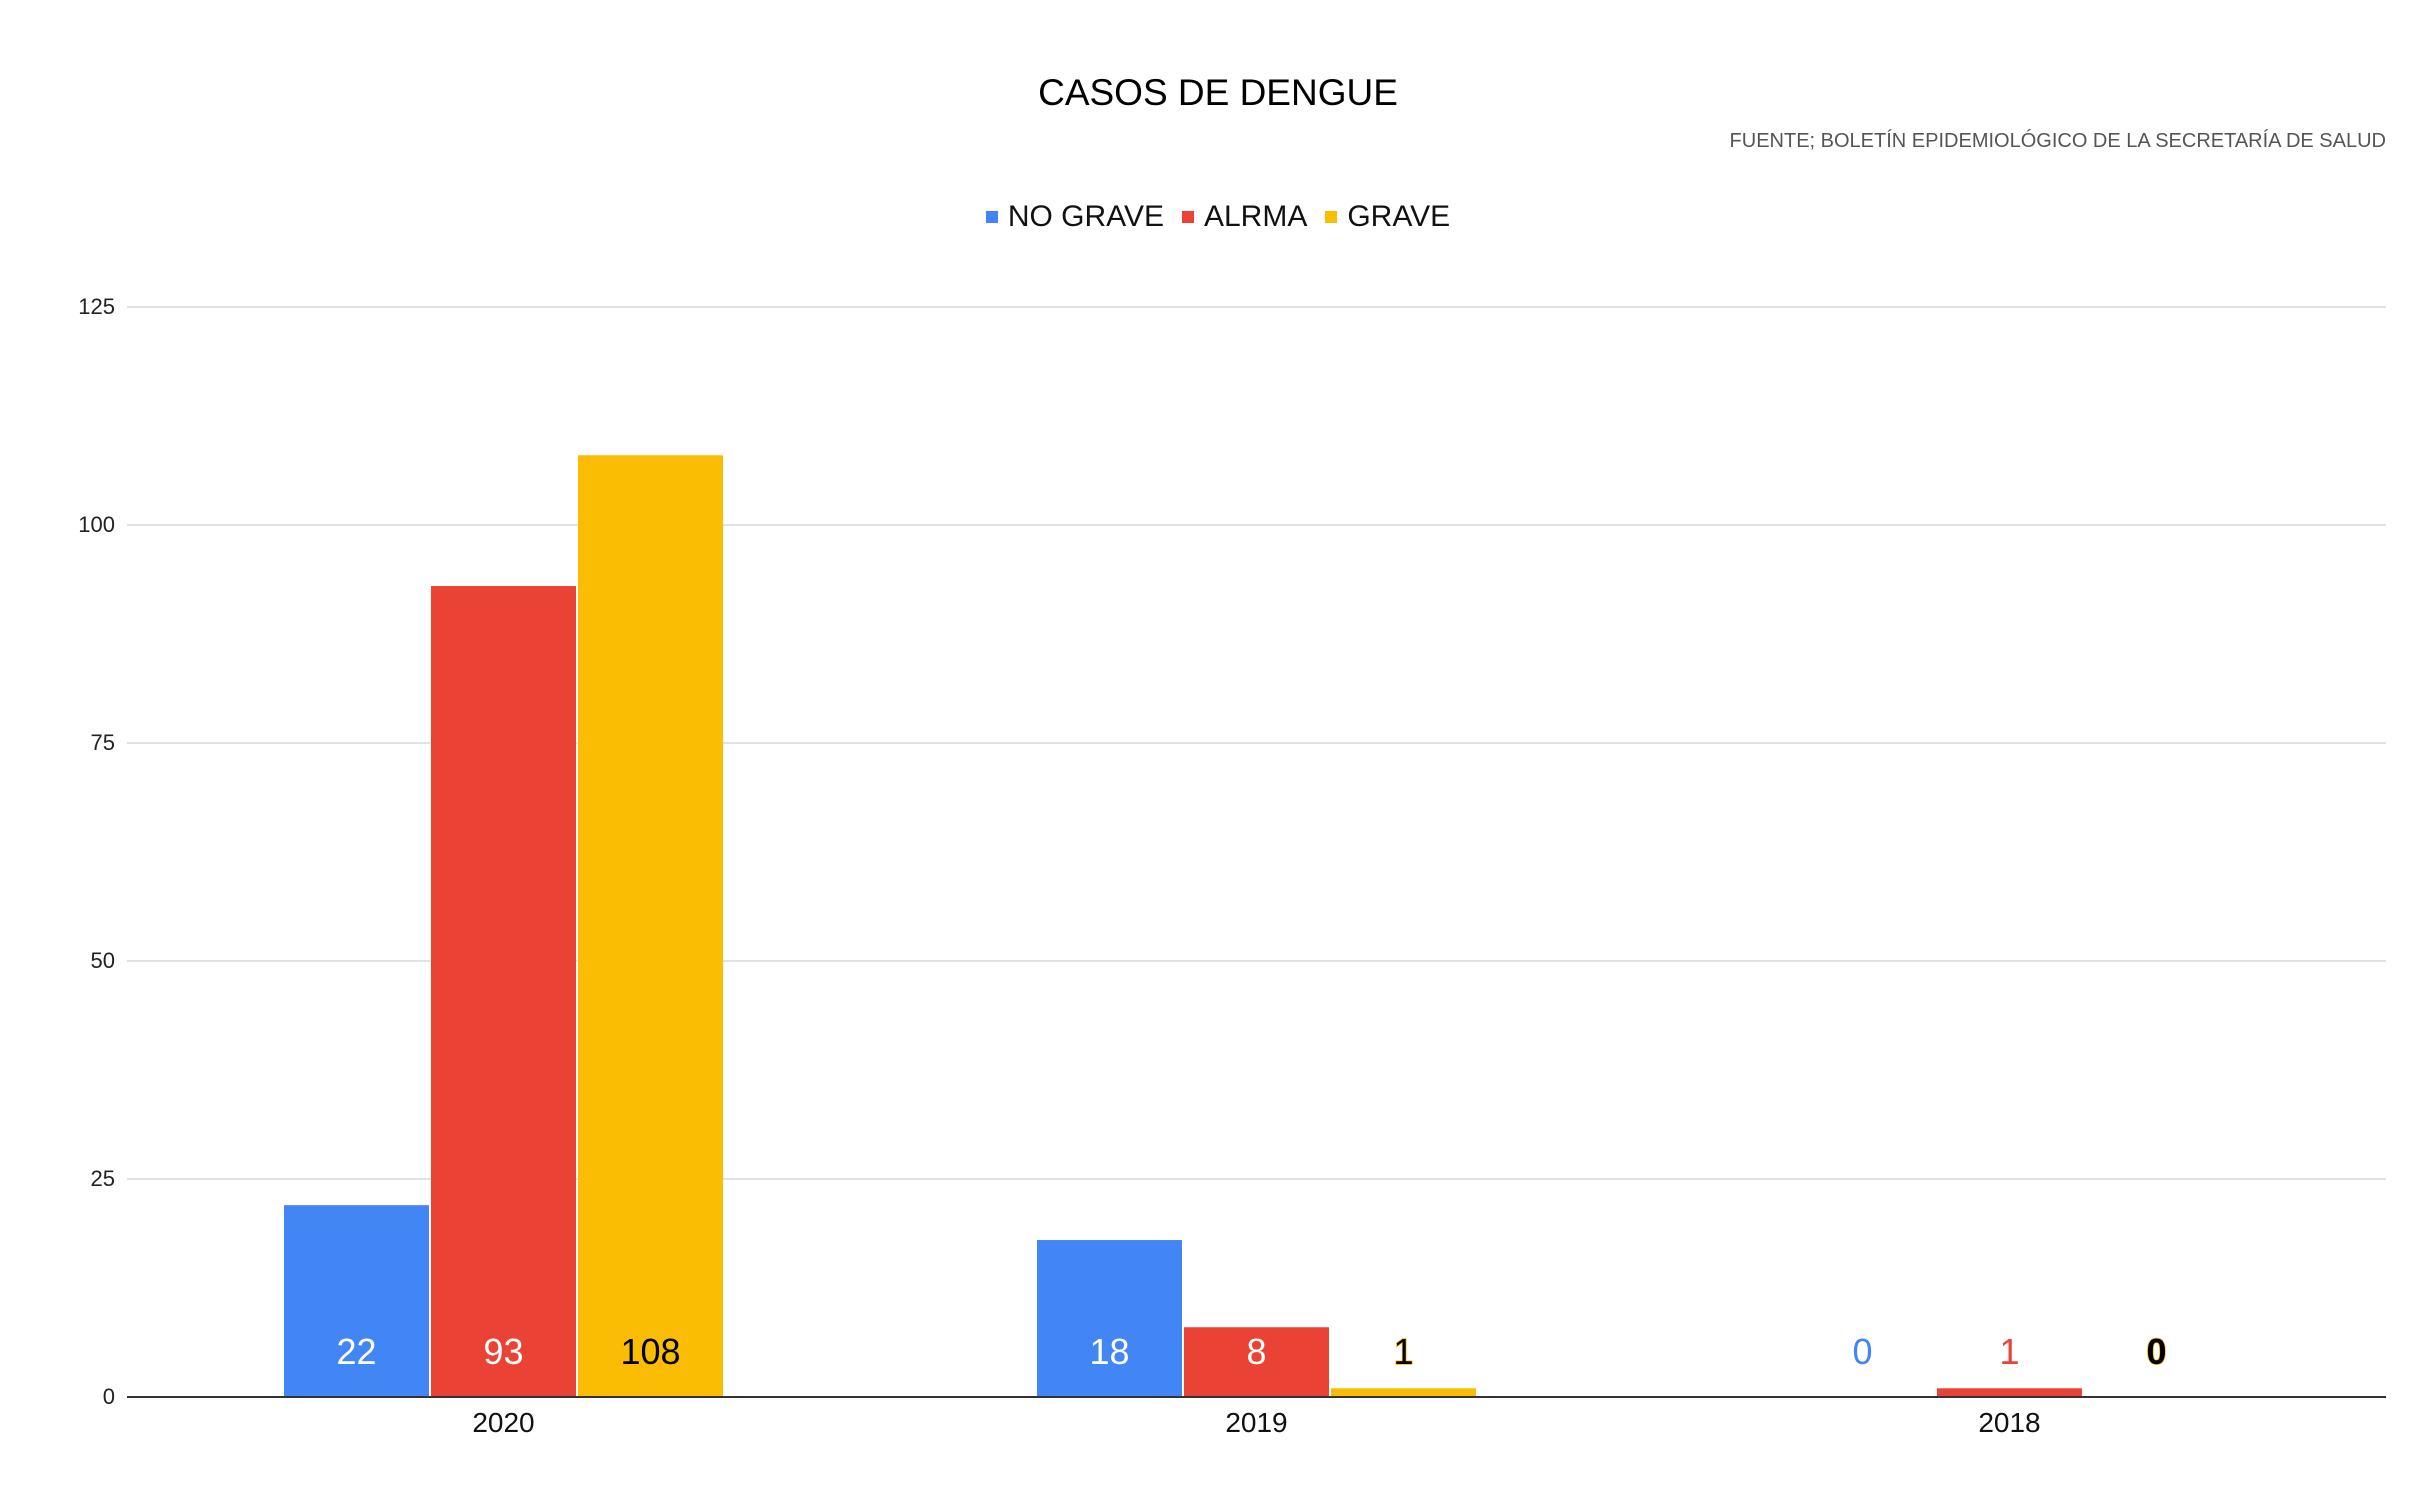 The image size is (2436, 1506). What do you see at coordinates (356, 1351) in the screenshot?
I see `data-label: 22` at bounding box center [356, 1351].